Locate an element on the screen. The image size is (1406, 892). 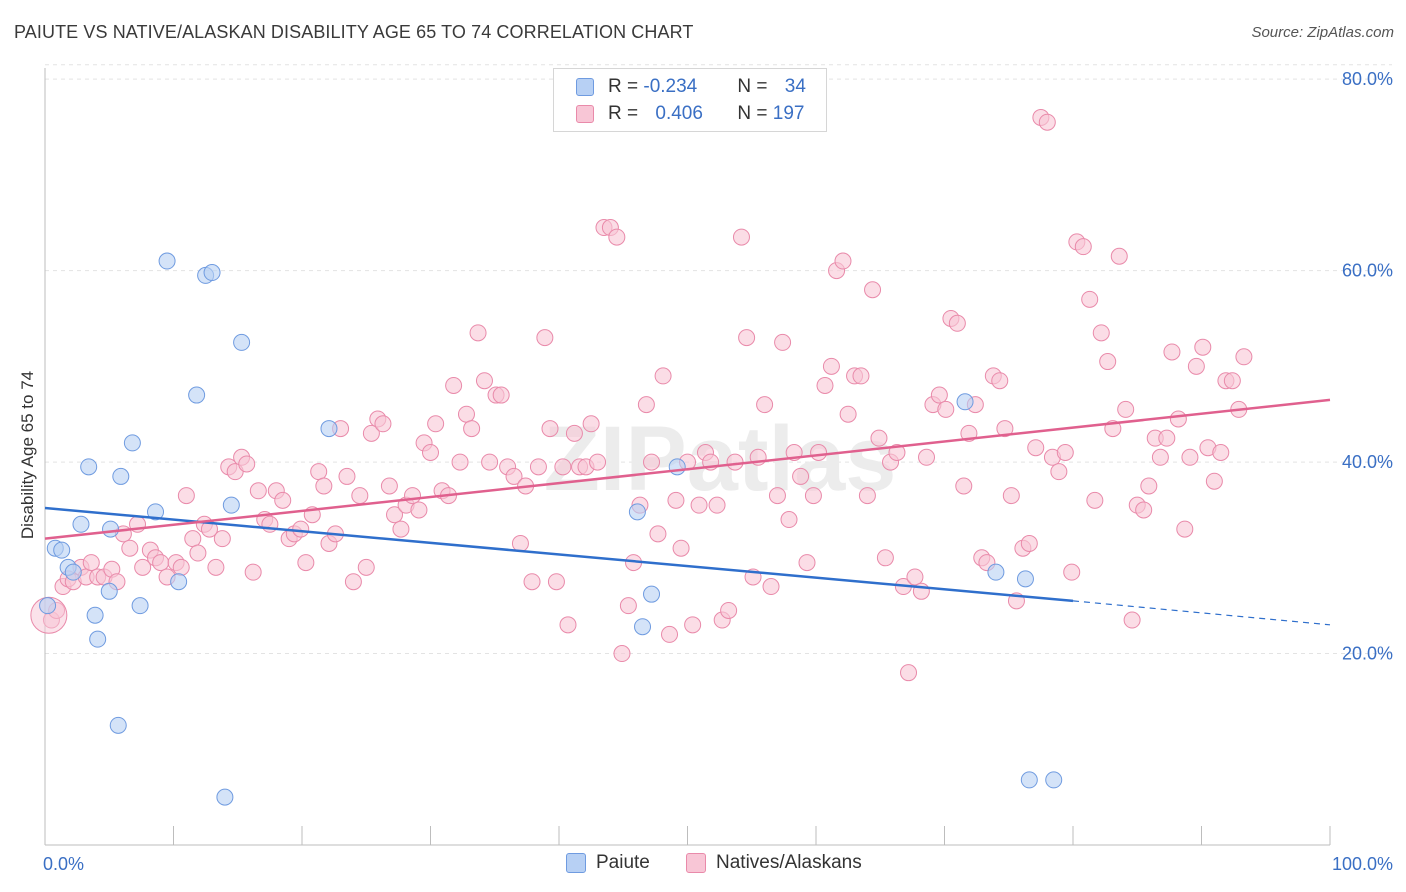
y-tick-label-60: 60.0% is located at coordinates (1367, 271).